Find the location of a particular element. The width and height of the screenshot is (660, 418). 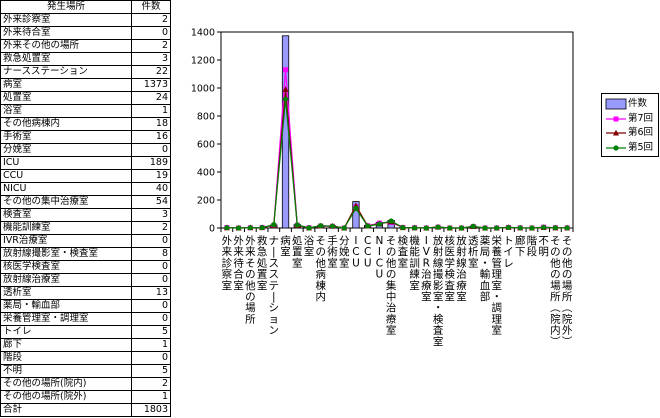

table-row: 放射線撮影室・検査室 8 is located at coordinates (85, 254).